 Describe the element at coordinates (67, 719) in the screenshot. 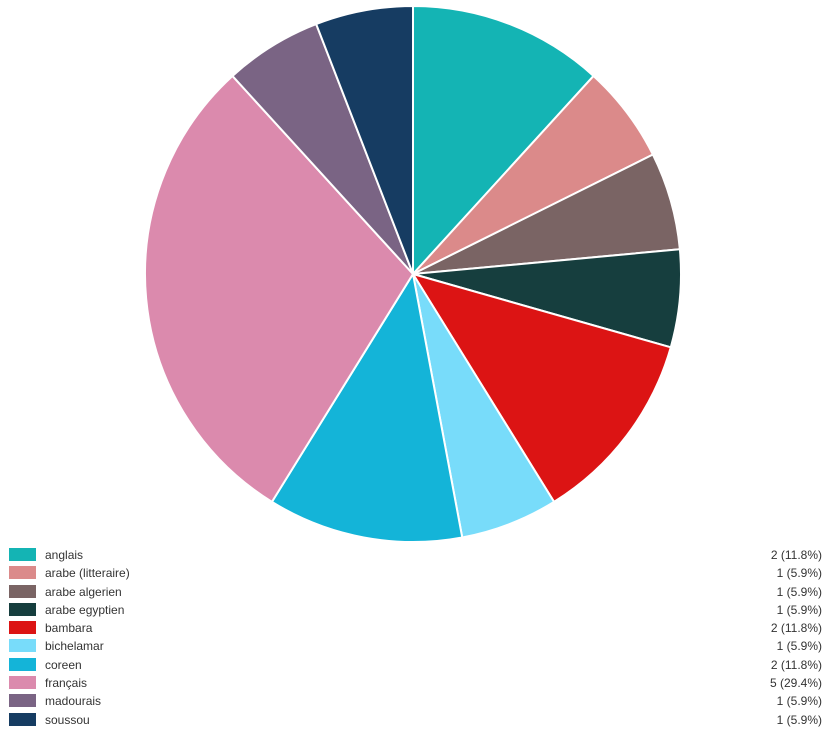

I see `legend-label: soussou` at that location.